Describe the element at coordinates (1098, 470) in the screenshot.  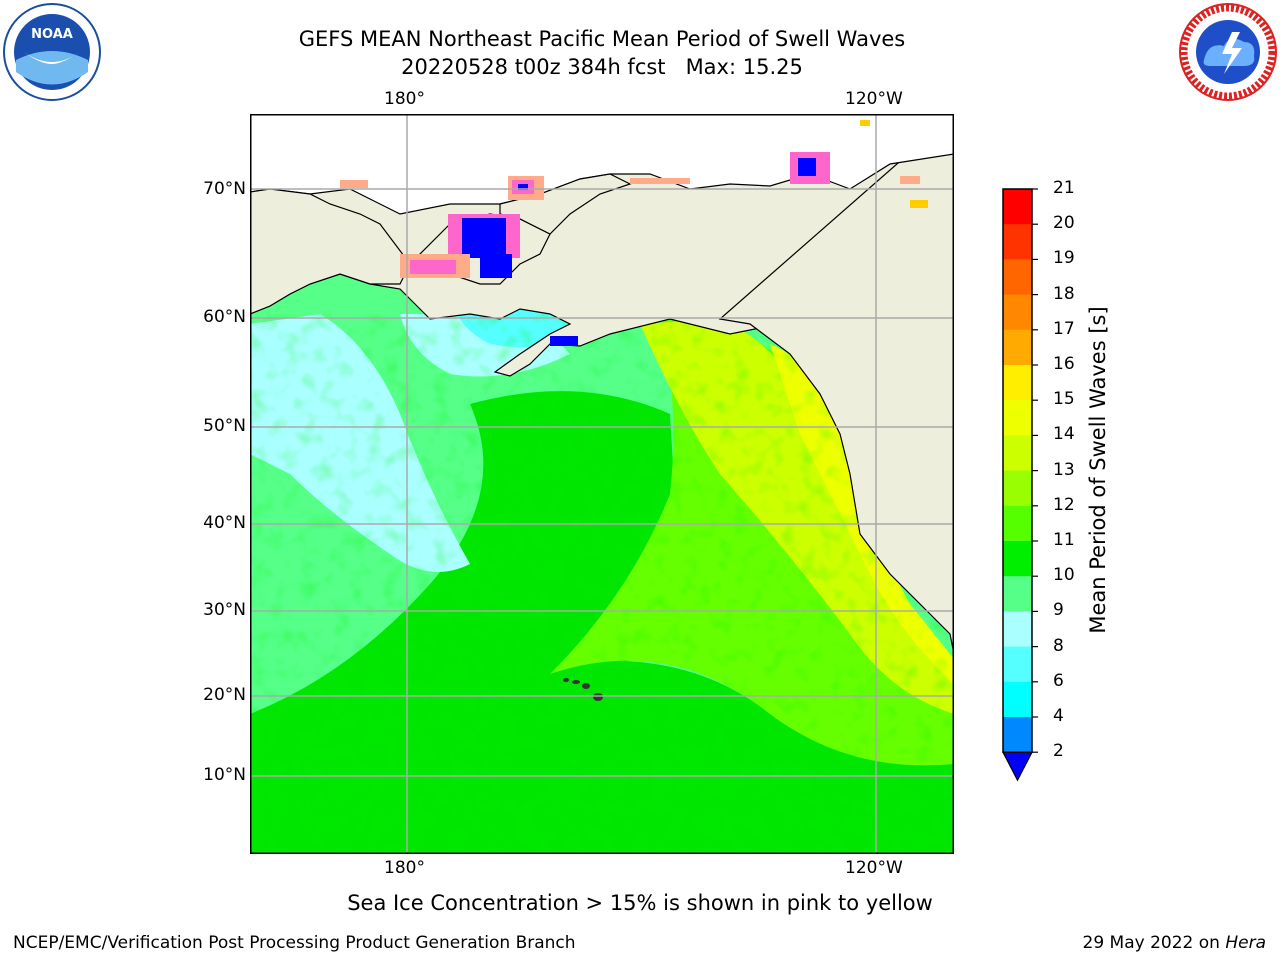
I see `colorbar-label: Mean Period of Swell Waves [s]` at that location.